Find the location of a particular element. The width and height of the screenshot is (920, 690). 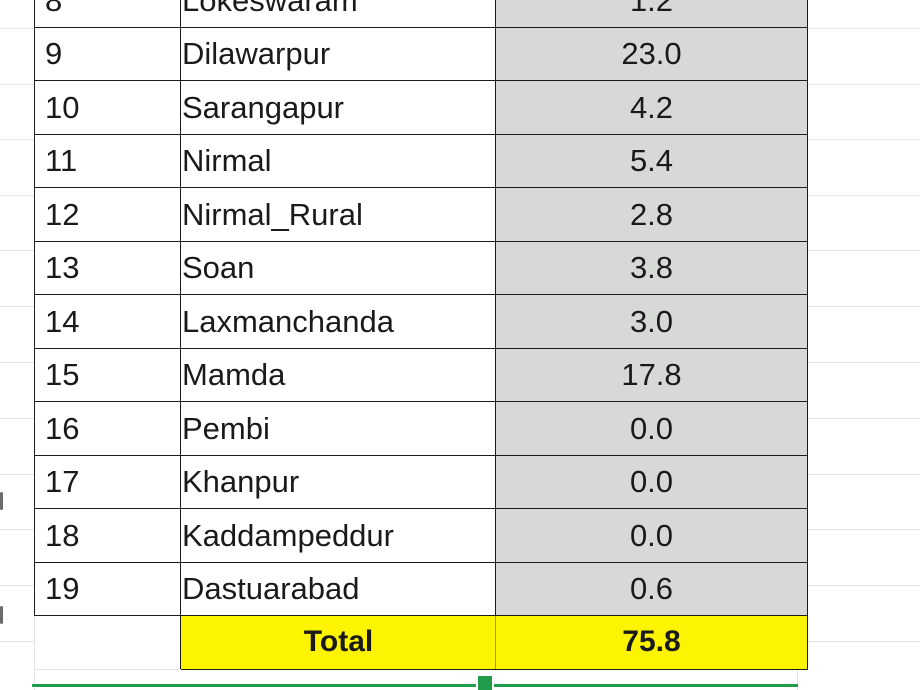

place-name-cell: Laxmanchanda is located at coordinates (338, 321).